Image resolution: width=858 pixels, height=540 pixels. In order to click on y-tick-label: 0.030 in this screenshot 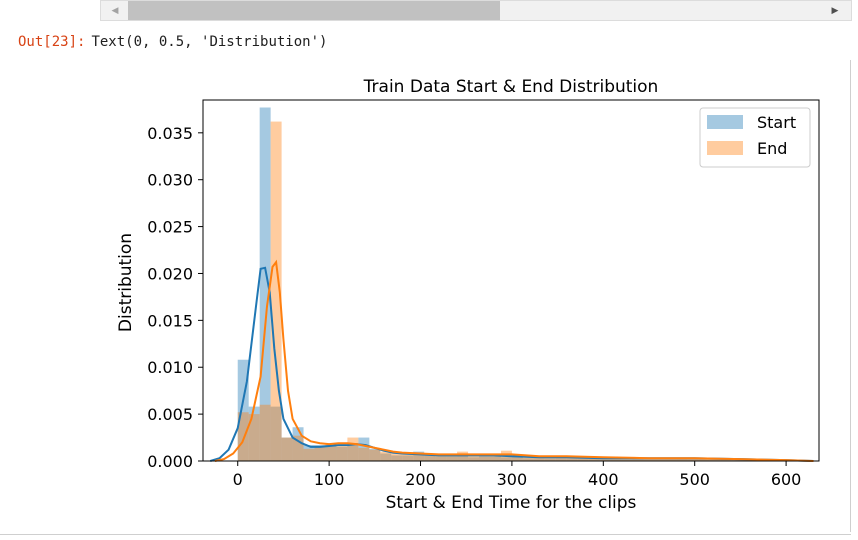, I will do `click(170, 180)`.